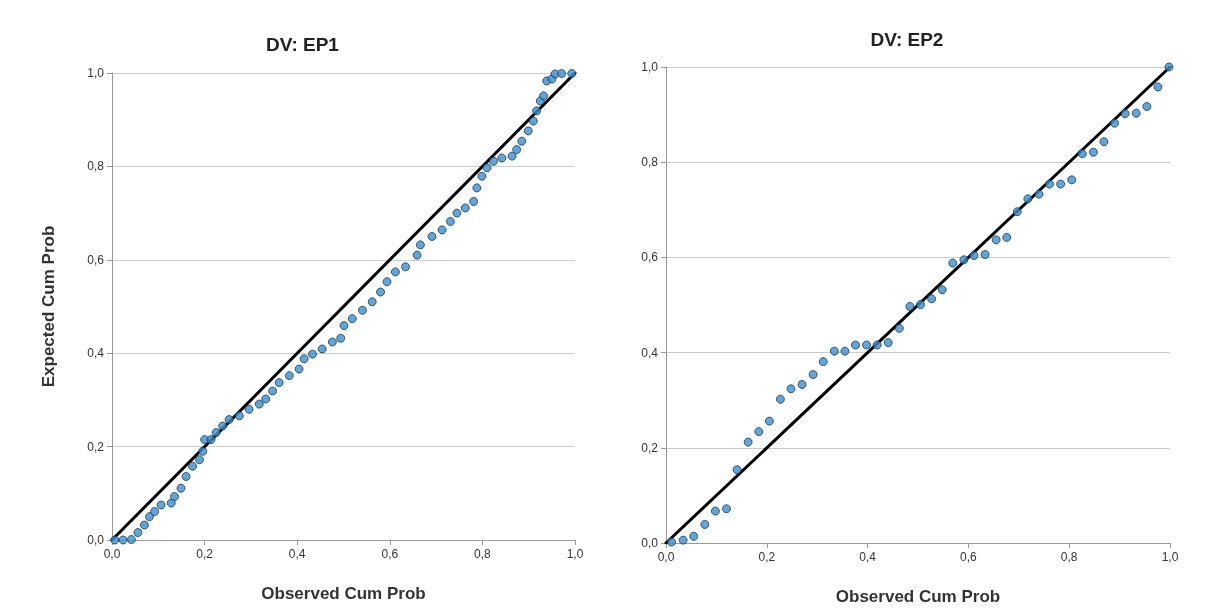 The height and width of the screenshot is (616, 1209). I want to click on chart-title: DV: EP1, so click(303, 44).